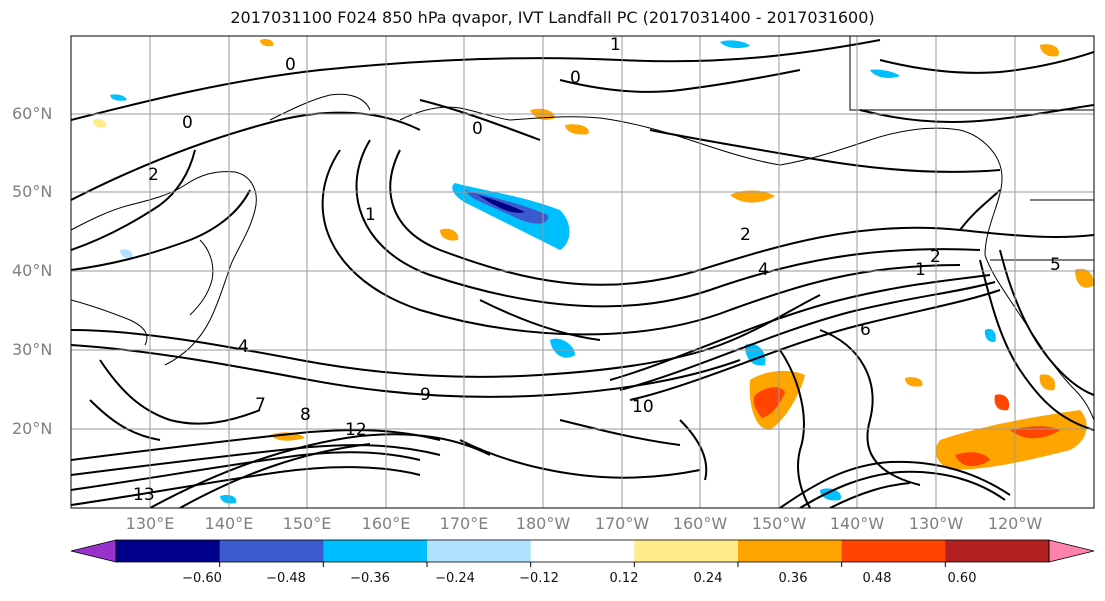  I want to click on contour-label: 10, so click(643, 407).